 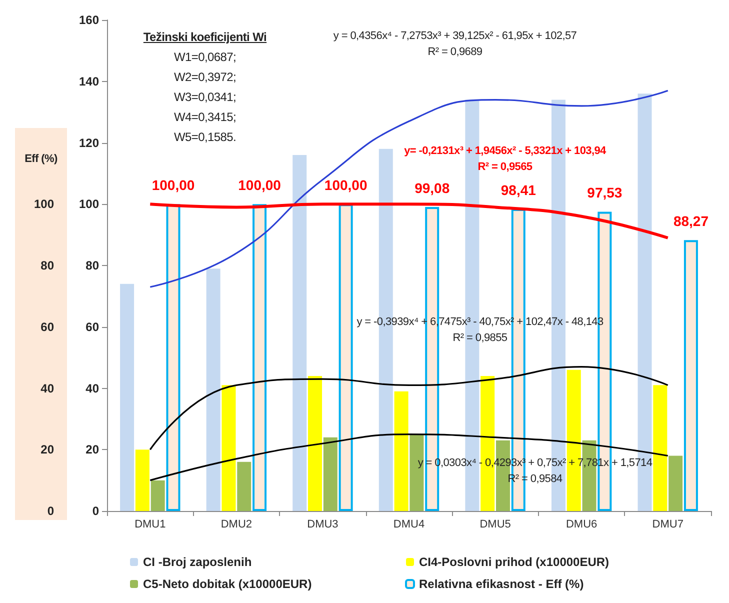 I want to click on annotation: R² = 0,9689, so click(x=455, y=52).